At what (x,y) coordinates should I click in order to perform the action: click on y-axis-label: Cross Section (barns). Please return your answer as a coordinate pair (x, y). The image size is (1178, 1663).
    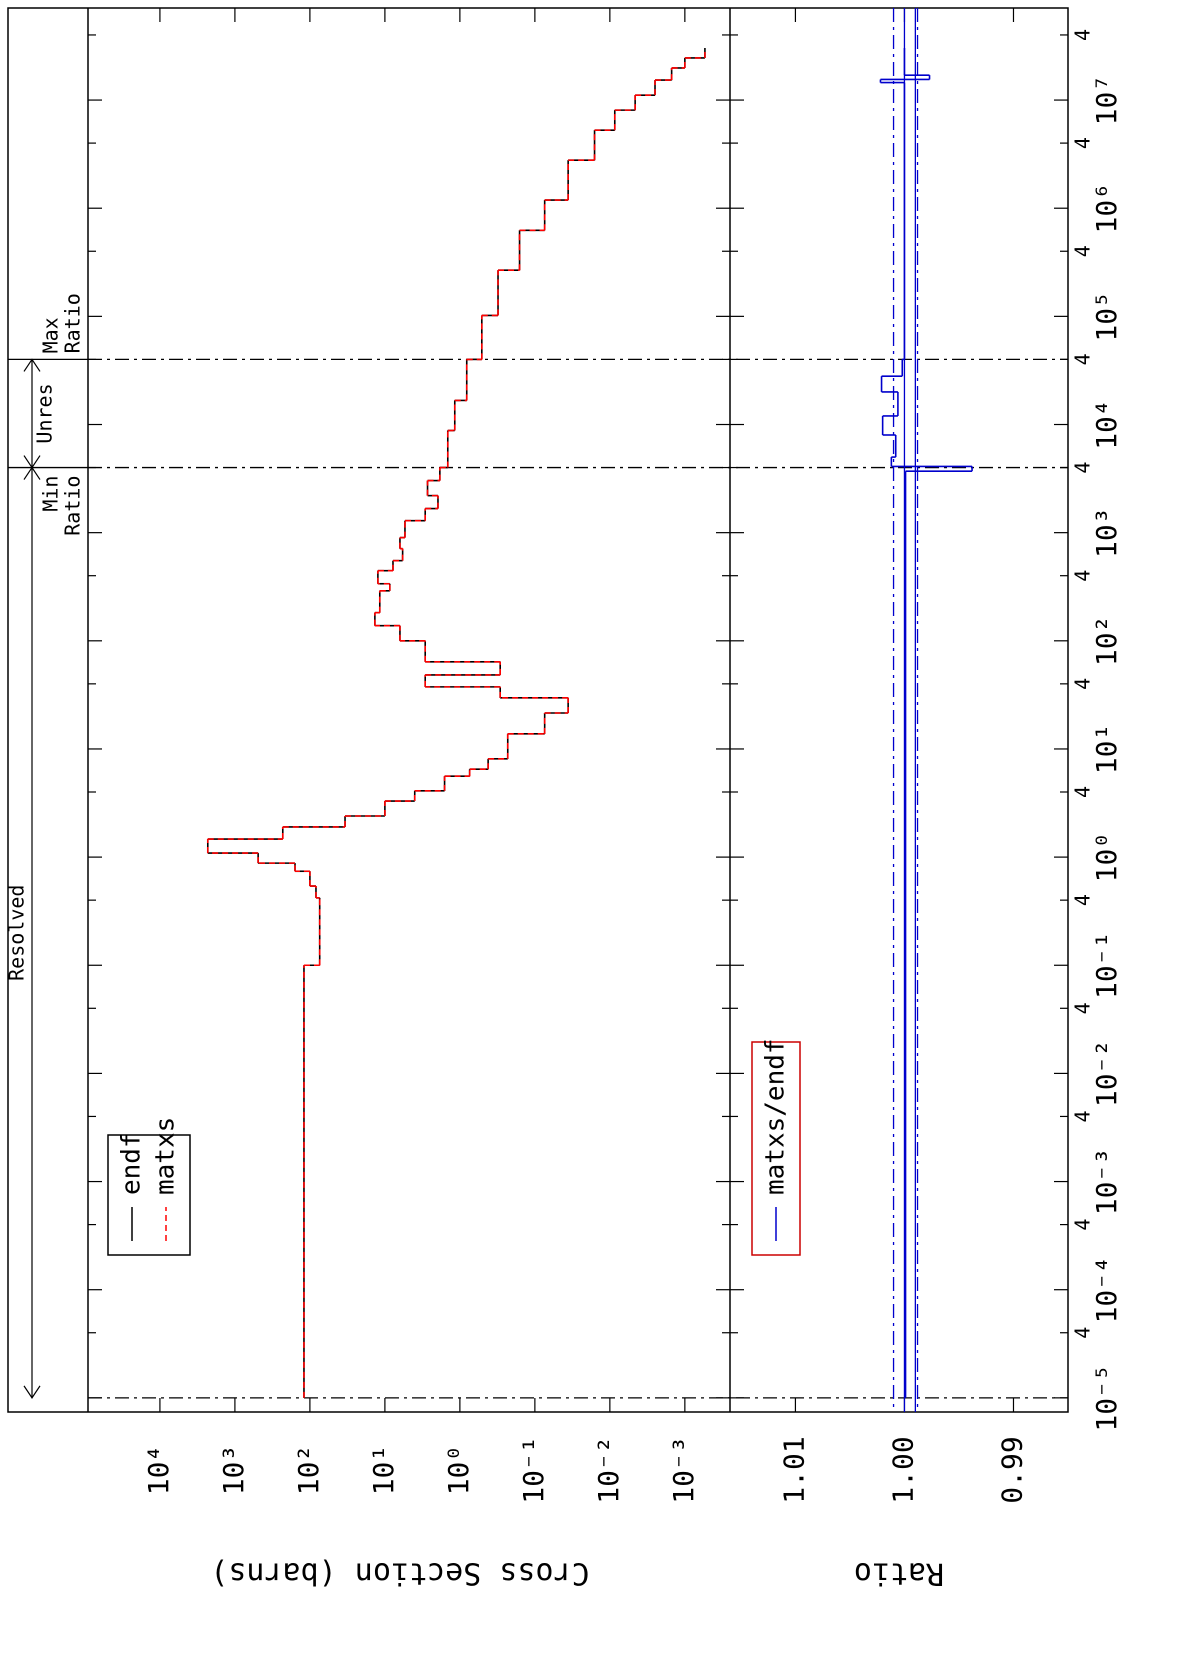
    Looking at the image, I should click on (399, 1573).